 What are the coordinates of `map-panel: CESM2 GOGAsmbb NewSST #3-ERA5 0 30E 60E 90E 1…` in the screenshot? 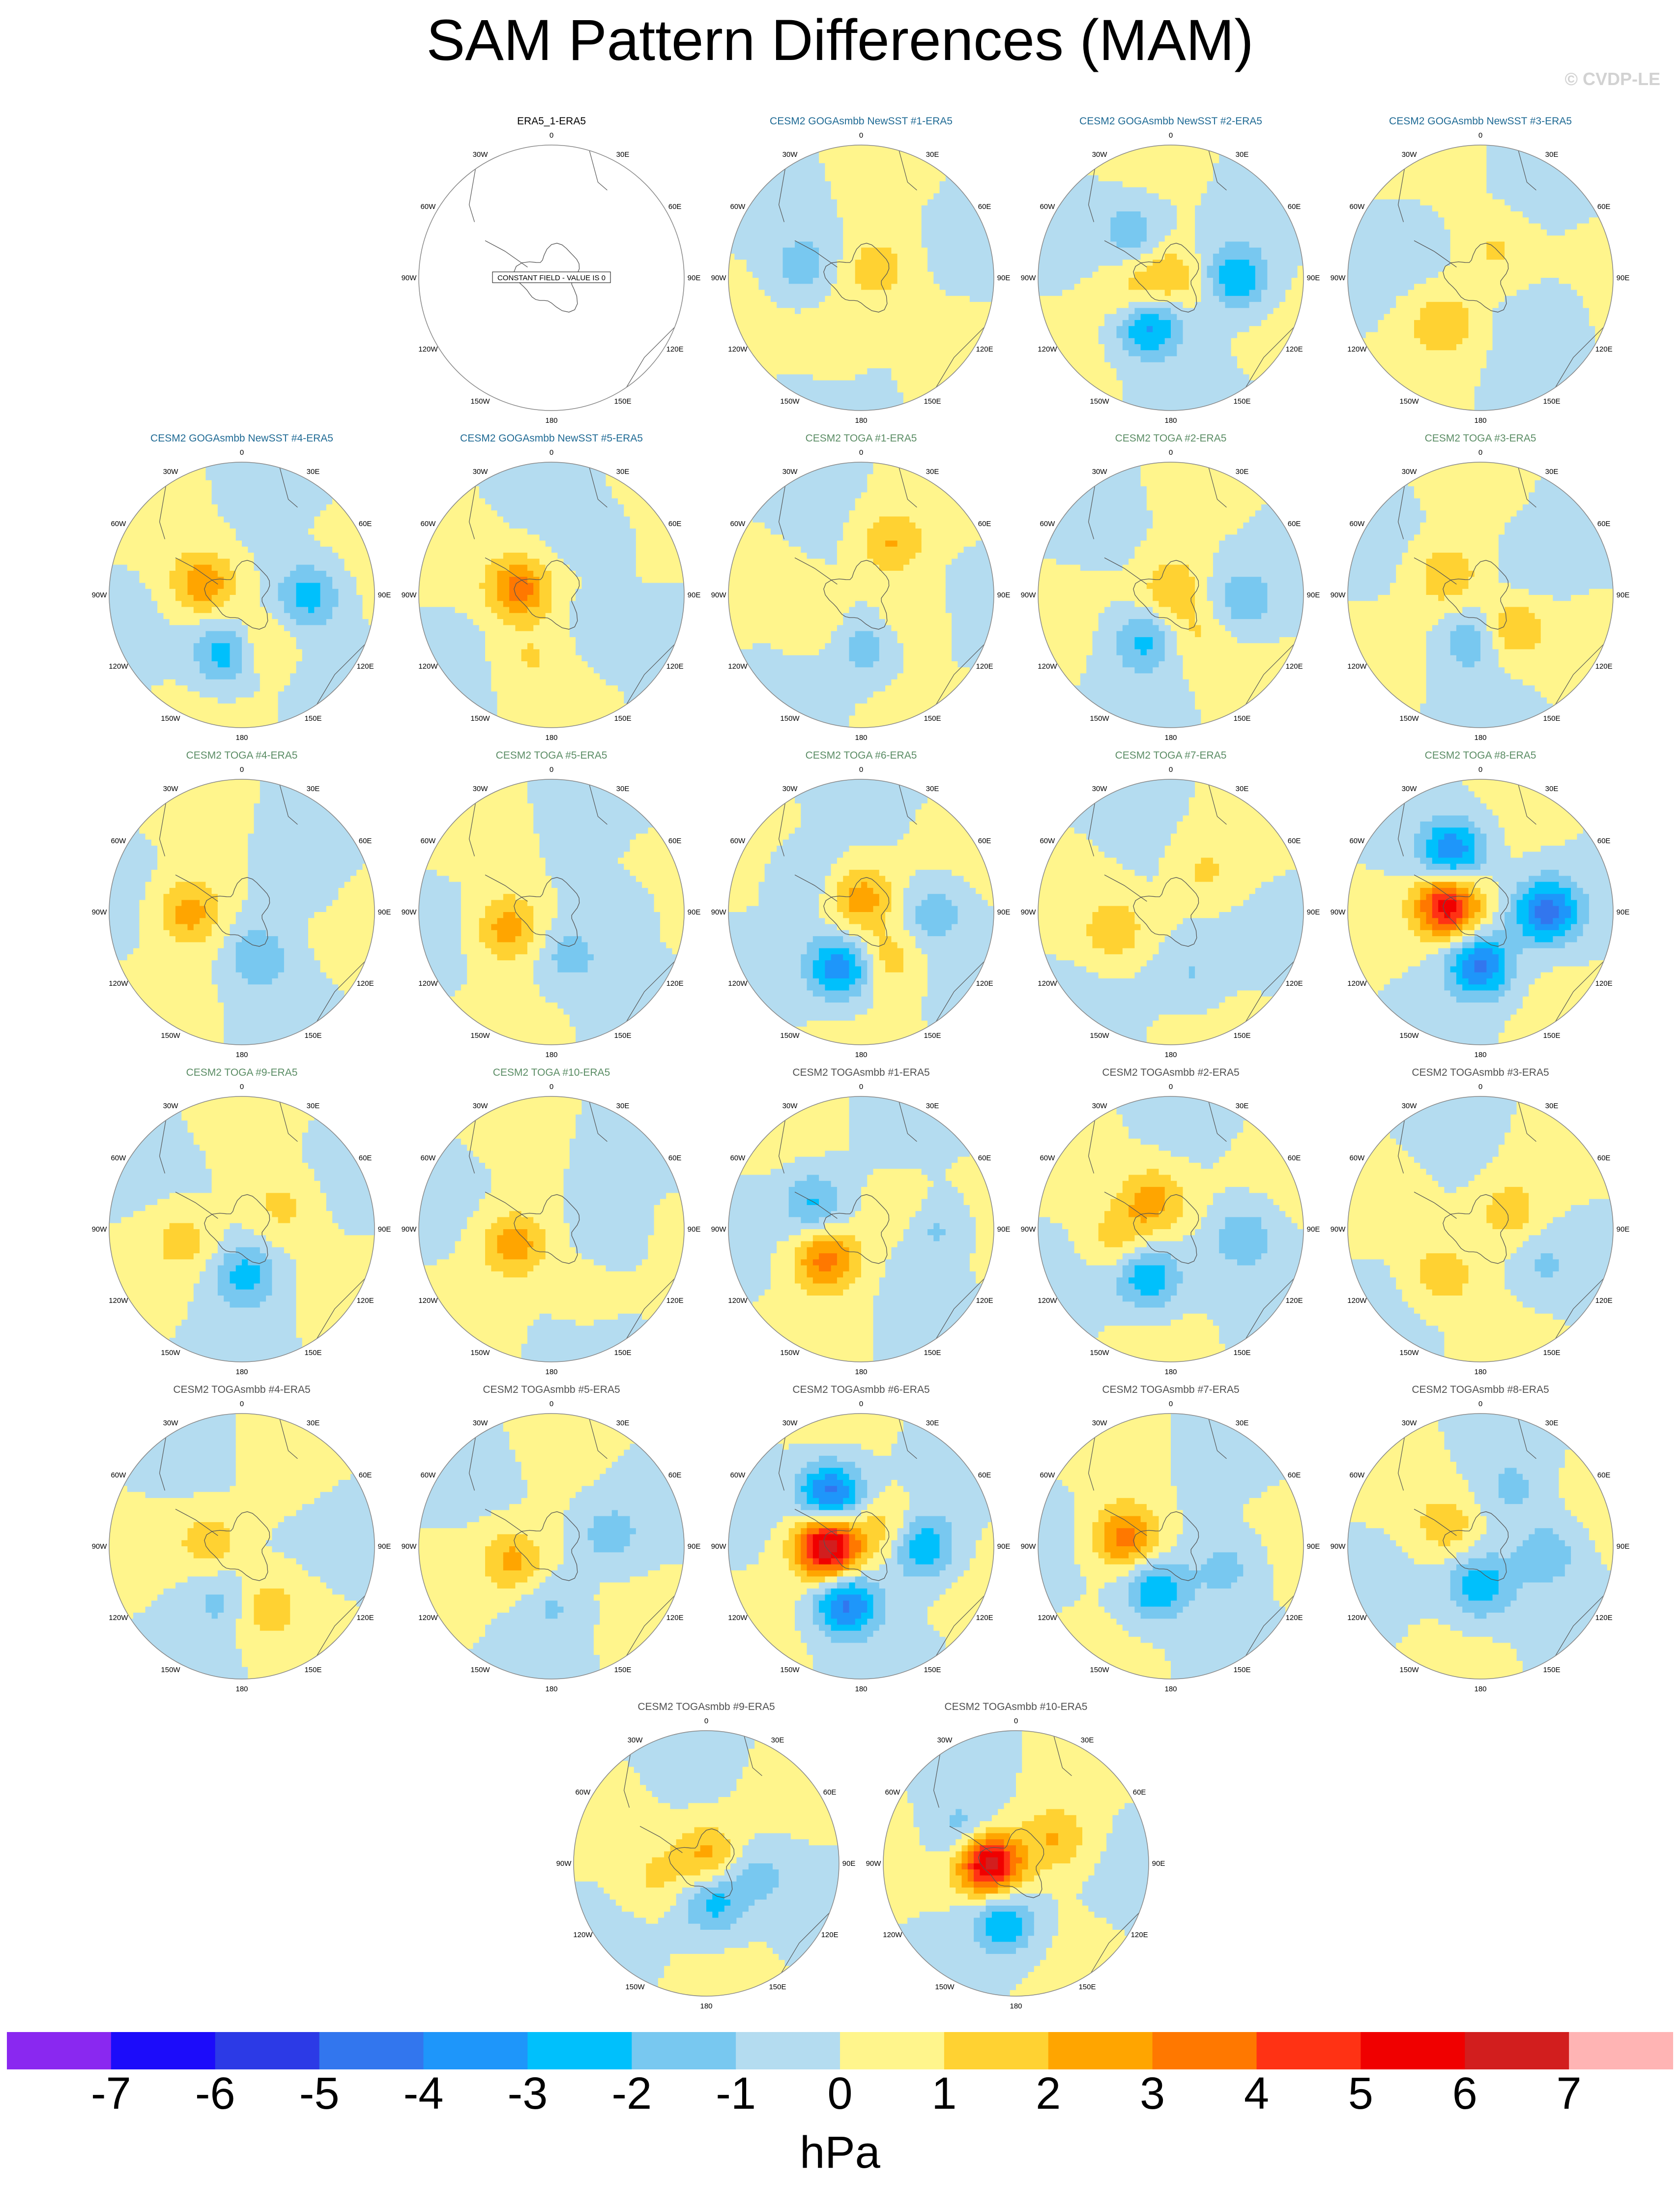 It's located at (1480, 274).